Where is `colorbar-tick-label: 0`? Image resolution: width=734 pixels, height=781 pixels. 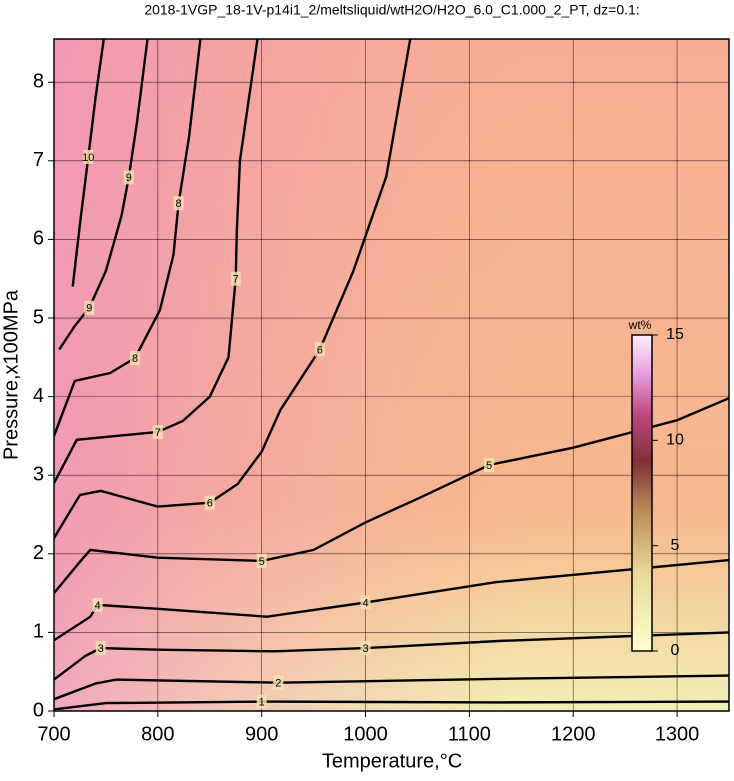
colorbar-tick-label: 0 is located at coordinates (675, 650).